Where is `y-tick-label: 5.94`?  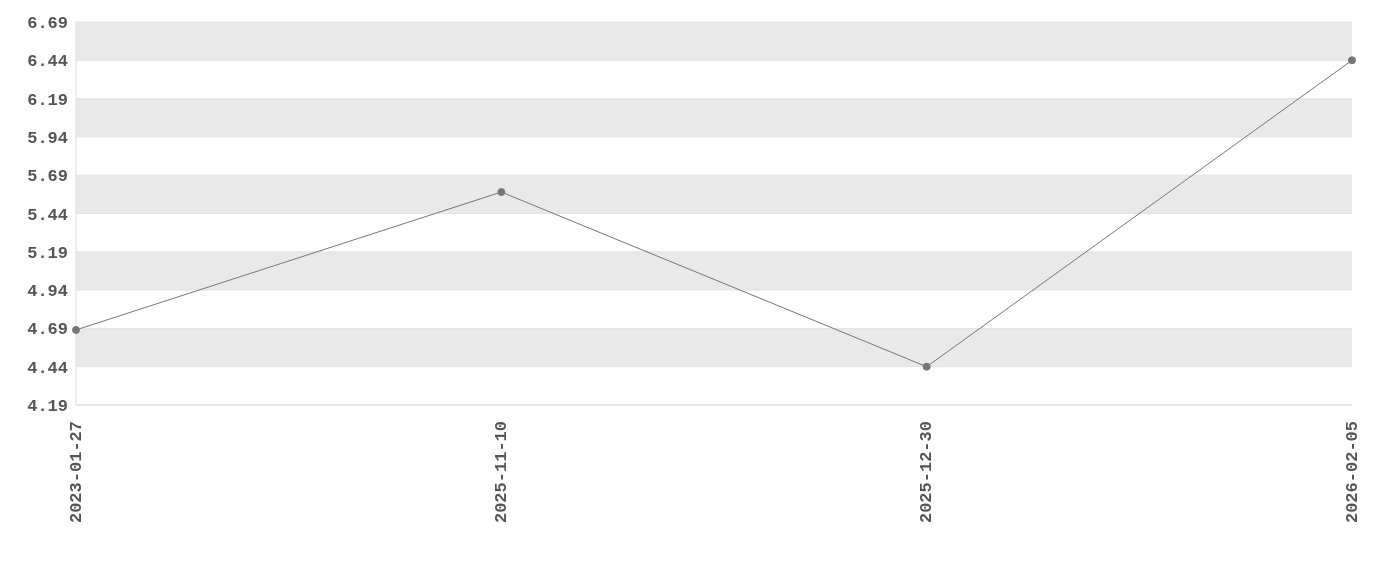 y-tick-label: 5.94 is located at coordinates (47, 138).